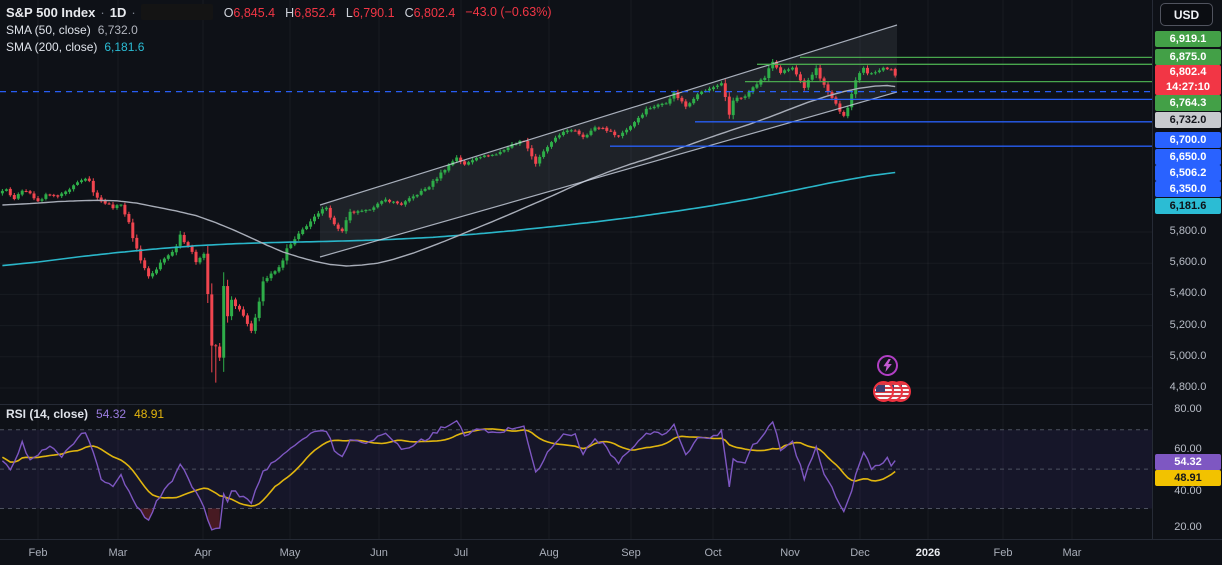 This screenshot has width=1222, height=565. I want to click on price-level-badge: 6,875.0, so click(1188, 57).